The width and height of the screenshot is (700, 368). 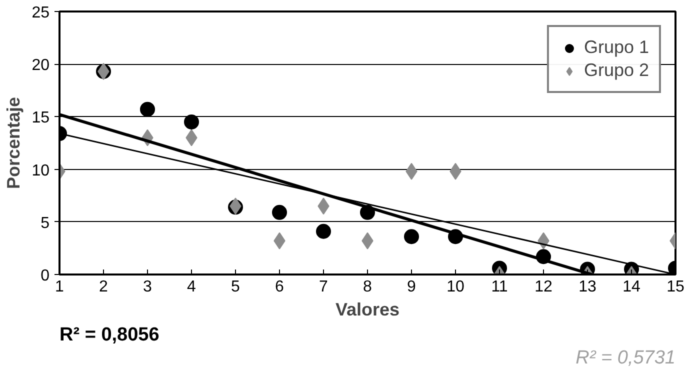 I want to click on x-tick-label: 2, so click(x=103, y=287).